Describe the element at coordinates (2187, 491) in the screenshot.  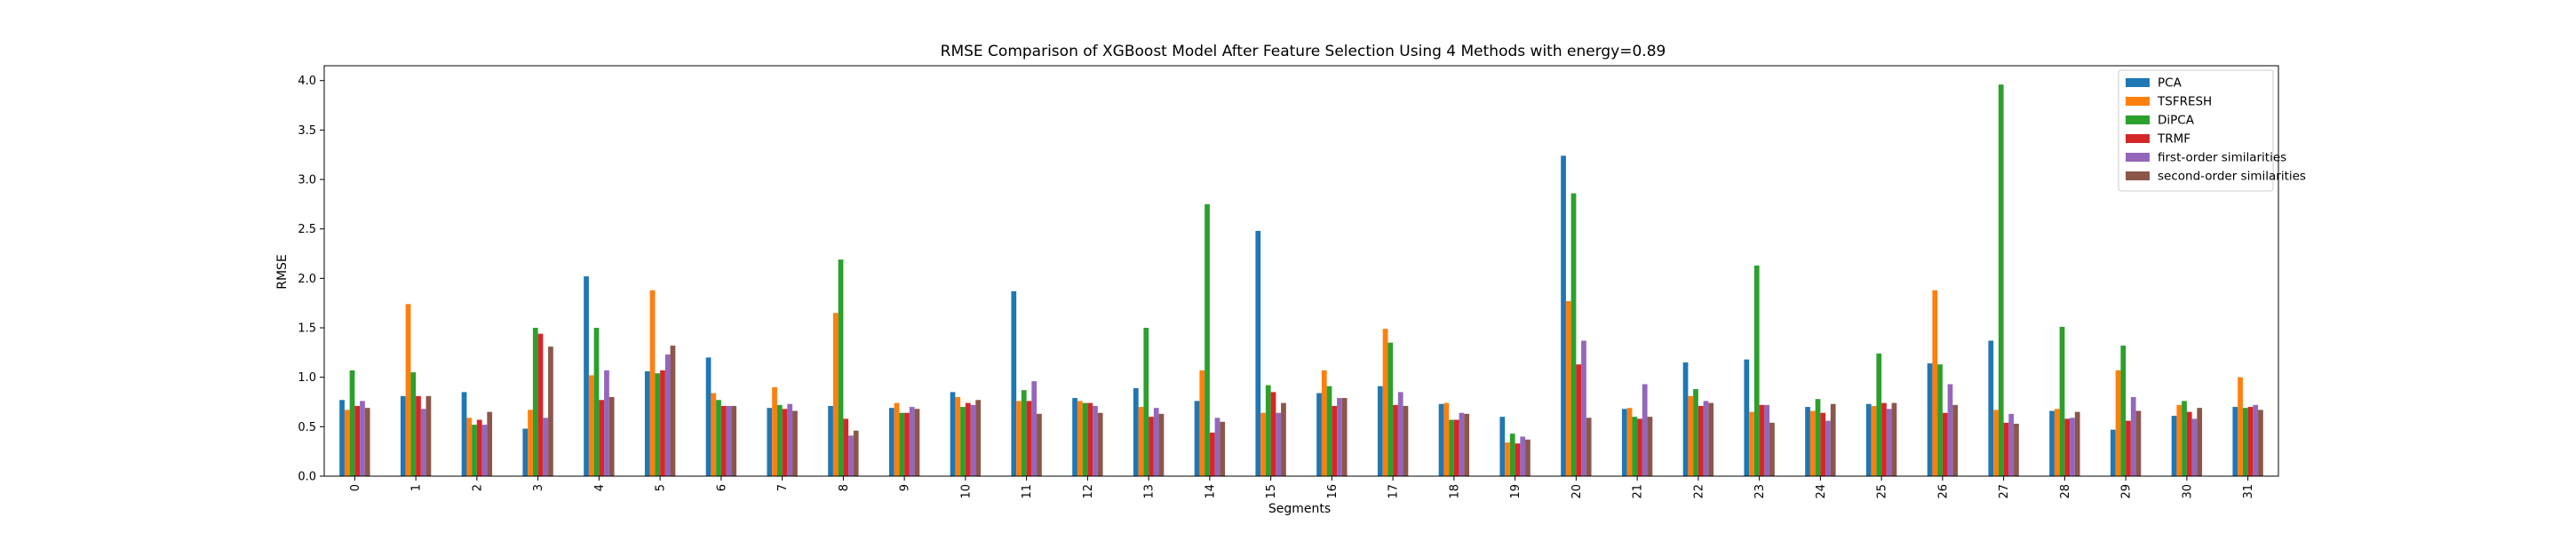
I see `x-tick-label: 30` at that location.